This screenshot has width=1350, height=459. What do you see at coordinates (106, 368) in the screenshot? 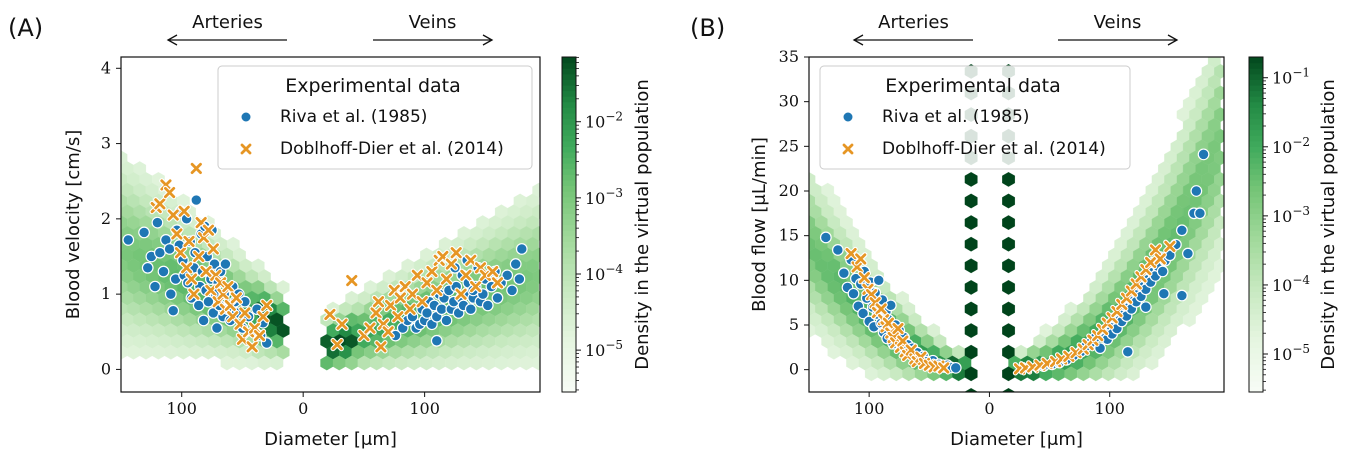
I see `y-tick-label: 0` at bounding box center [106, 368].